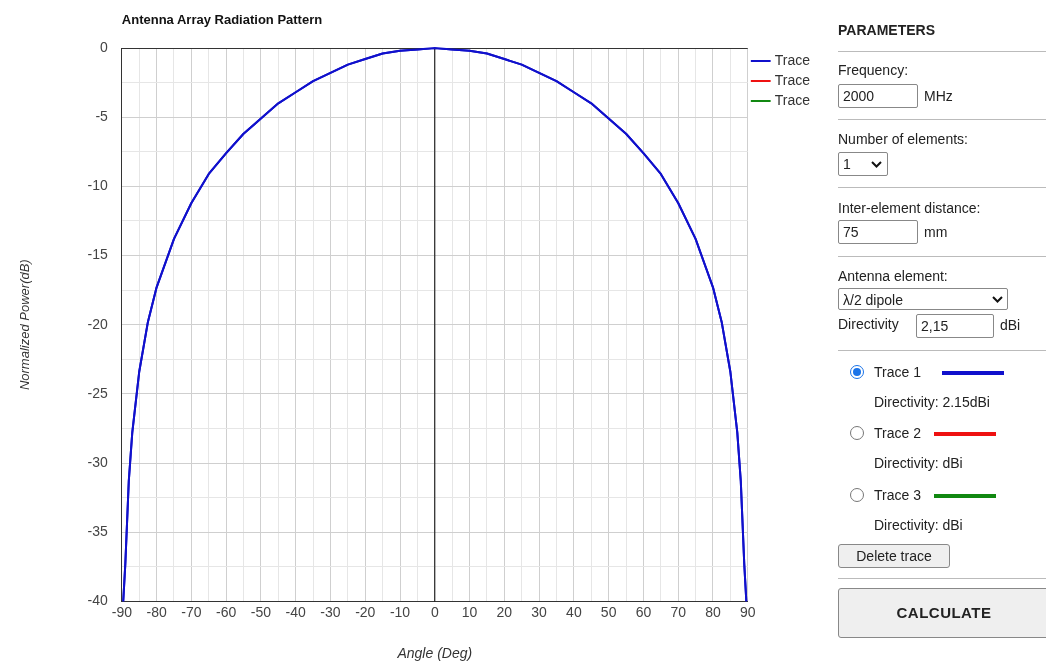 The width and height of the screenshot is (1046, 671). What do you see at coordinates (936, 232) in the screenshot?
I see `text: mm` at bounding box center [936, 232].